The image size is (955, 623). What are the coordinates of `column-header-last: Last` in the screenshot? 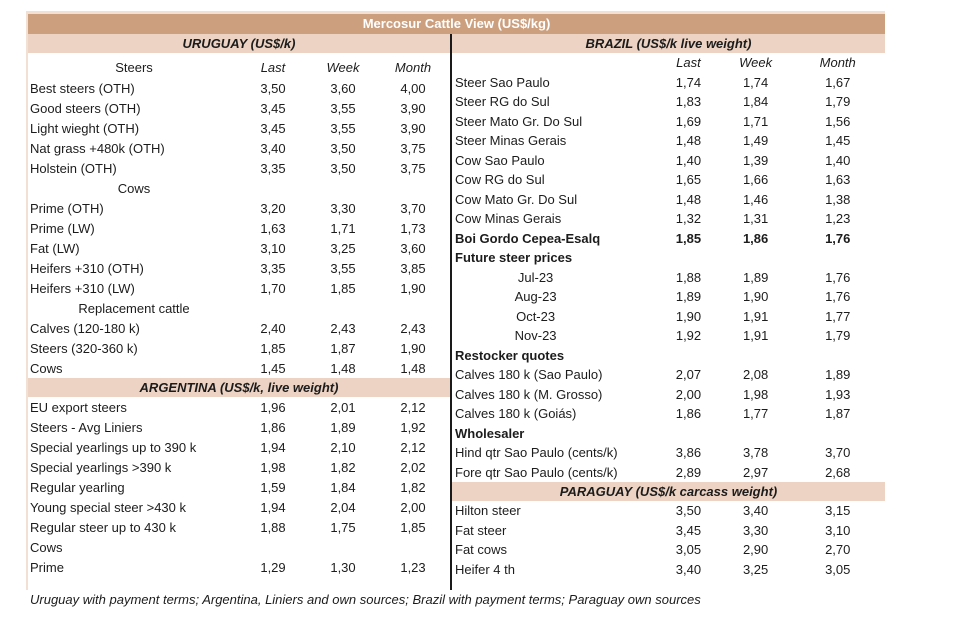 It's located at (688, 62).